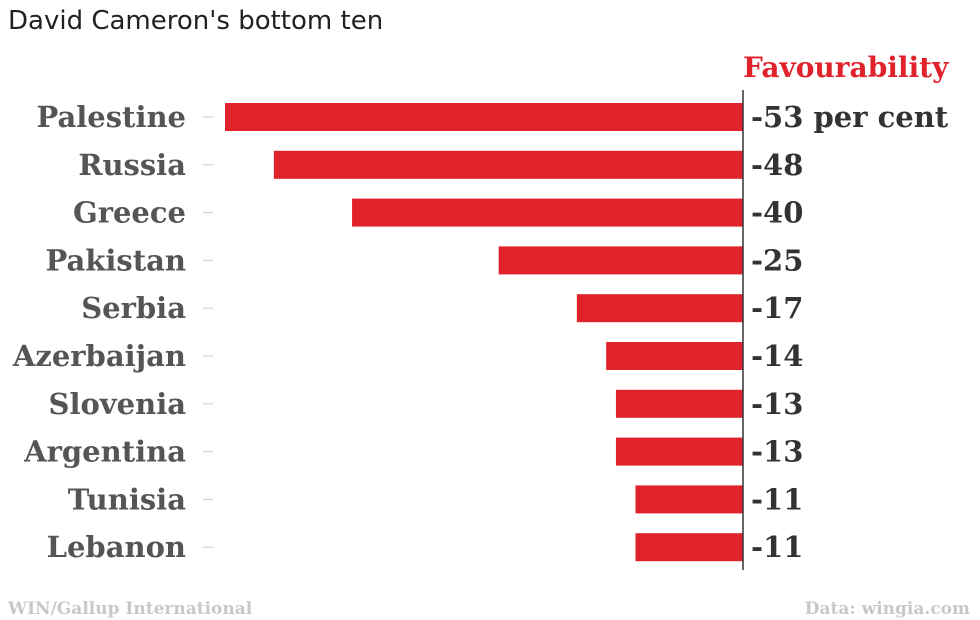 This screenshot has height=620, width=980. Describe the element at coordinates (679, 403) in the screenshot. I see `bar-slovenia` at that location.